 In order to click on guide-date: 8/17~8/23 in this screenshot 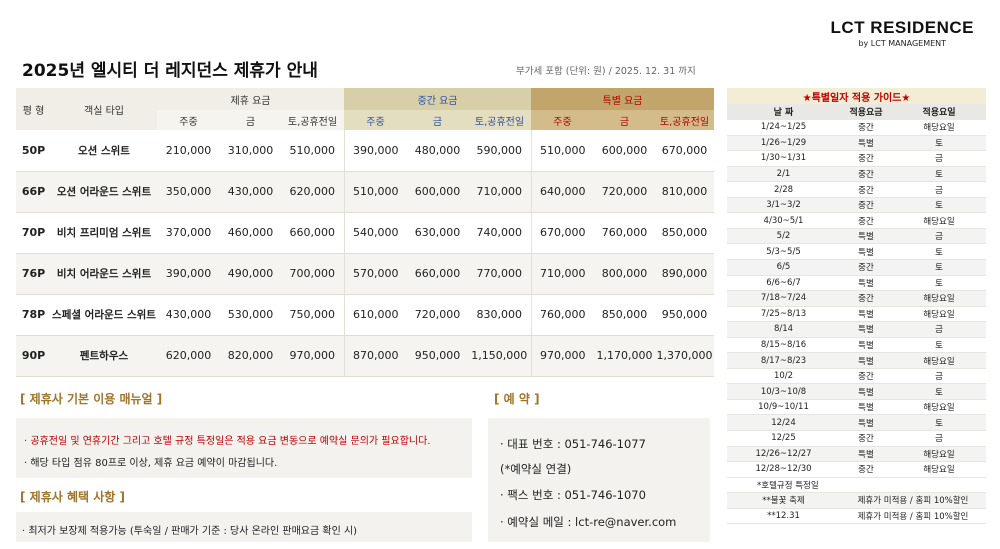, I will do `click(783, 360)`.